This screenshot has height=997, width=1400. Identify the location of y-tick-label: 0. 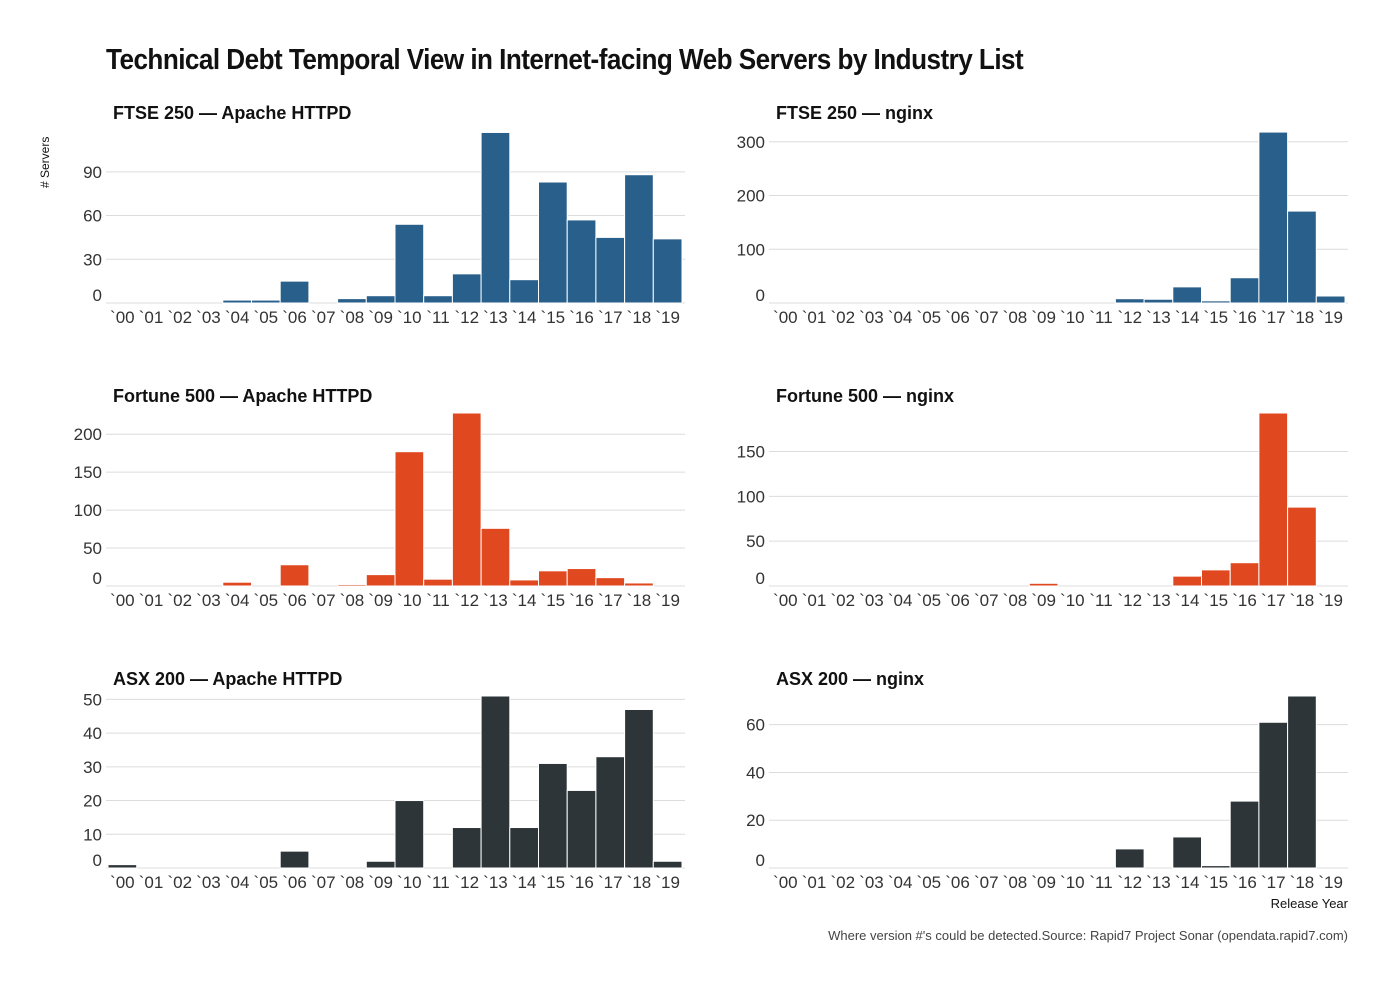
(760, 578).